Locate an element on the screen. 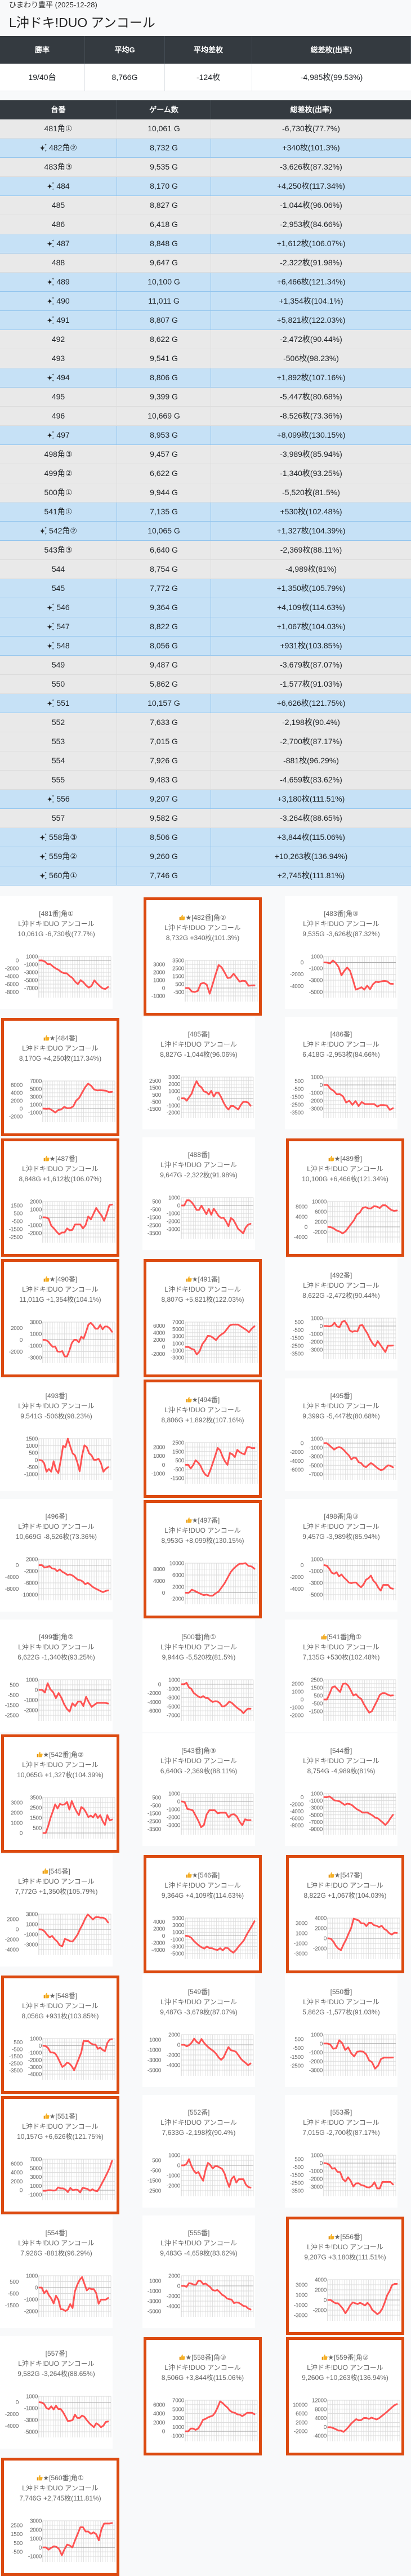 The width and height of the screenshot is (411, 2576). machine-number: 559角② is located at coordinates (63, 856).